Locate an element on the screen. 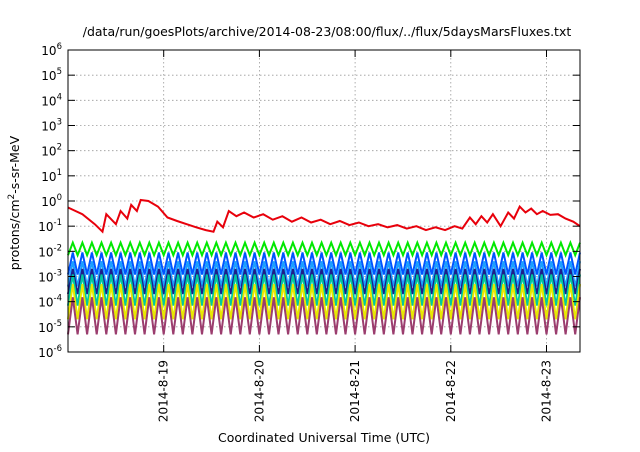 The height and width of the screenshot is (452, 640). y-tick-label: 10⁻² is located at coordinates (50, 251).